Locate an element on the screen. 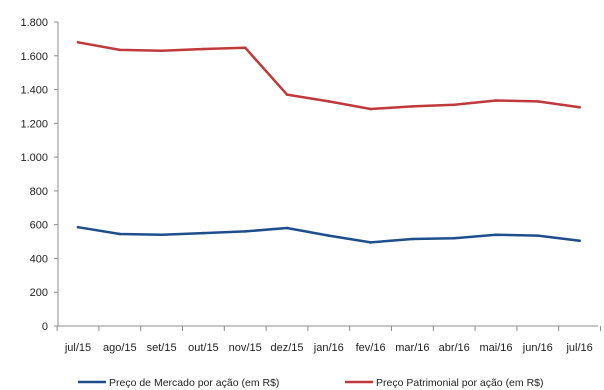  x-tick-label: jan/16 is located at coordinates (328, 348).